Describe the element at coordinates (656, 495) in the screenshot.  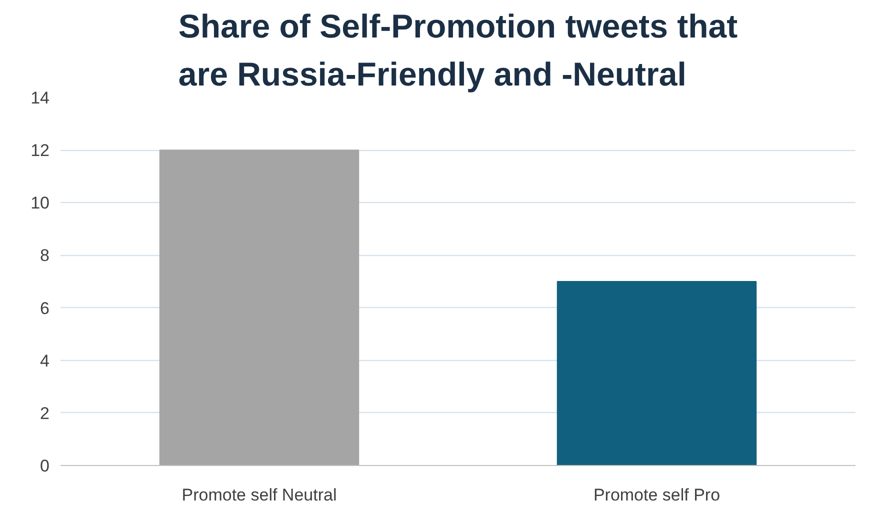
I see `x-tick-label: Promote self Pro` at that location.